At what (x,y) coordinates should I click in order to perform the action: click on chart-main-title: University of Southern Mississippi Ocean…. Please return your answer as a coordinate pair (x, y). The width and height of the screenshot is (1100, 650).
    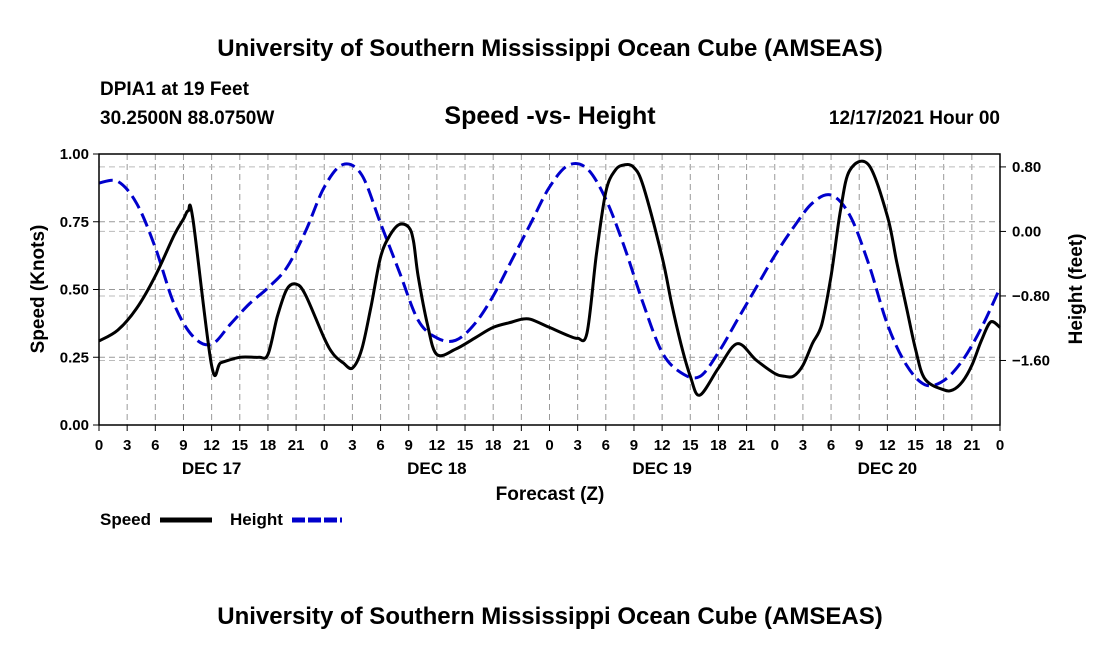
    Looking at the image, I should click on (549, 48).